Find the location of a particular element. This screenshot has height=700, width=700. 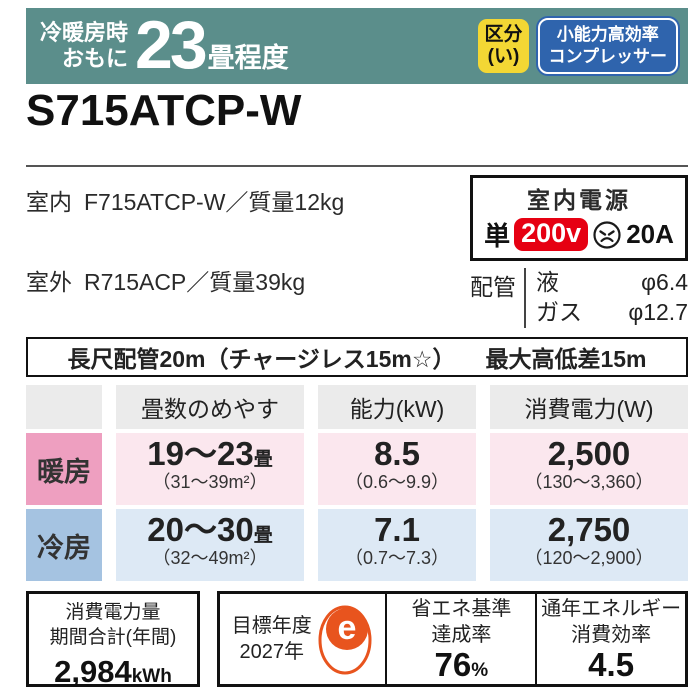

target-year-value: 2027年 is located at coordinates (271, 652).